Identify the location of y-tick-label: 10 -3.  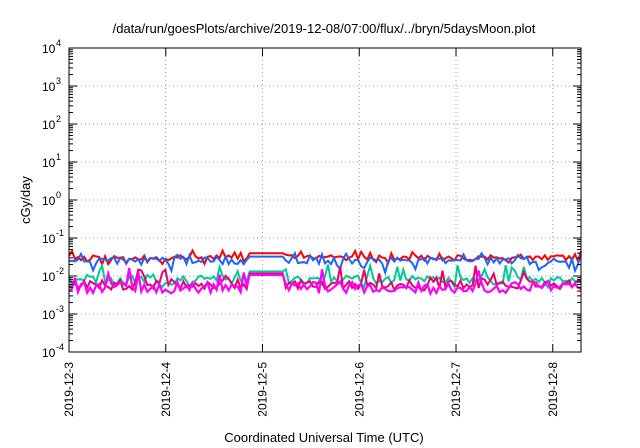
(53, 313).